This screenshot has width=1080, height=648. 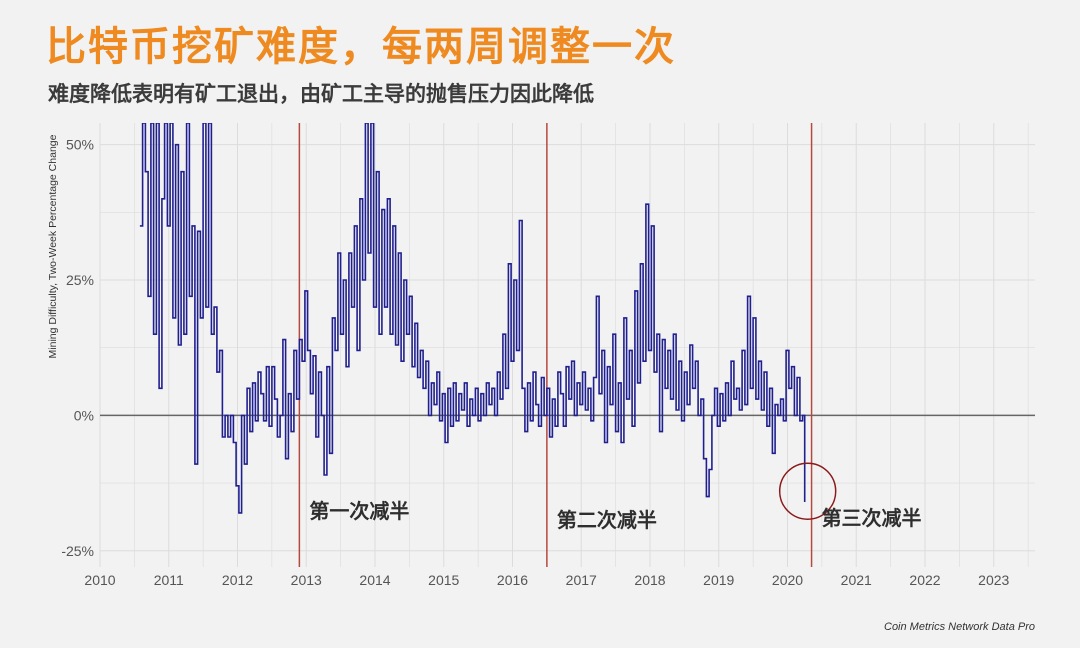 I want to click on x-tick-label: 2011, so click(x=169, y=580).